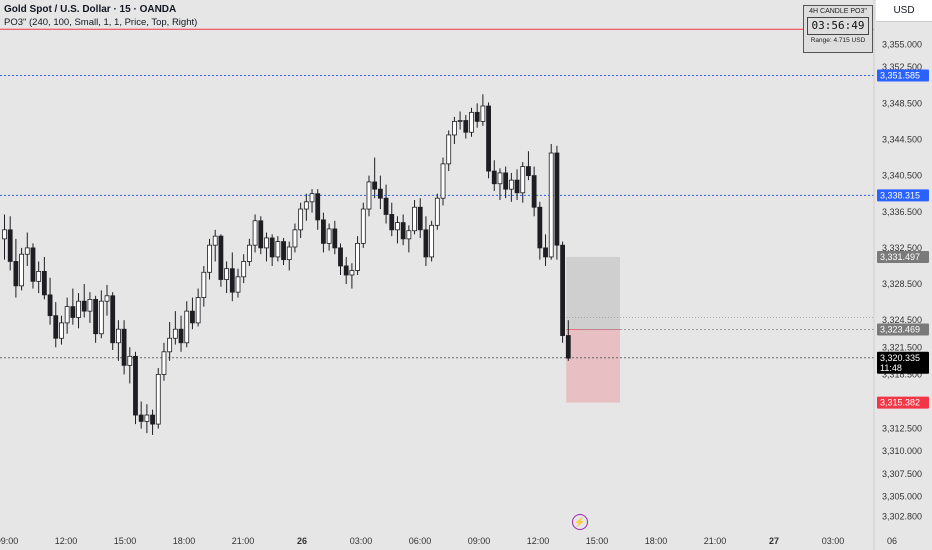 The height and width of the screenshot is (550, 932). Describe the element at coordinates (900, 358) in the screenshot. I see `price-tag-label: 3,320.335` at that location.